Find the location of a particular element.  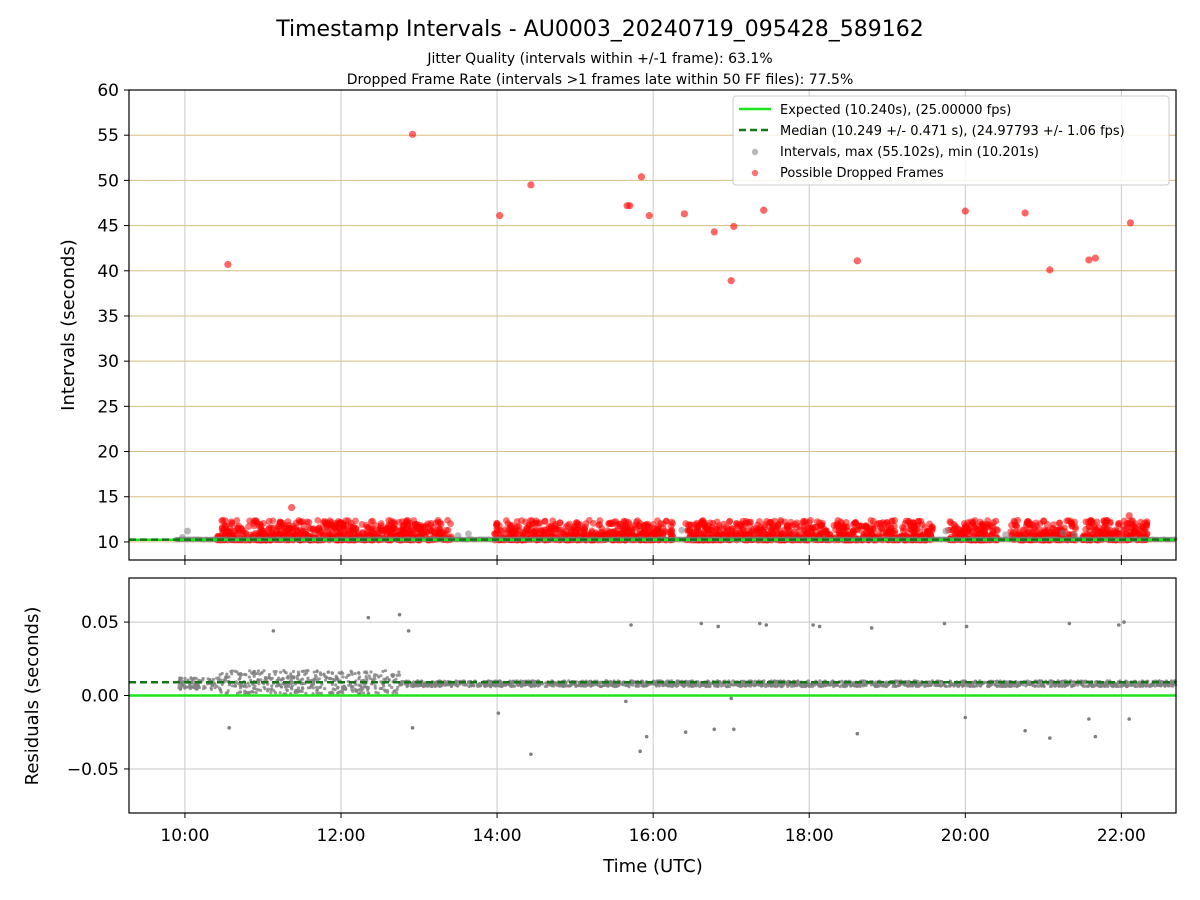

top-ytick-label: 60 is located at coordinates (108, 91).